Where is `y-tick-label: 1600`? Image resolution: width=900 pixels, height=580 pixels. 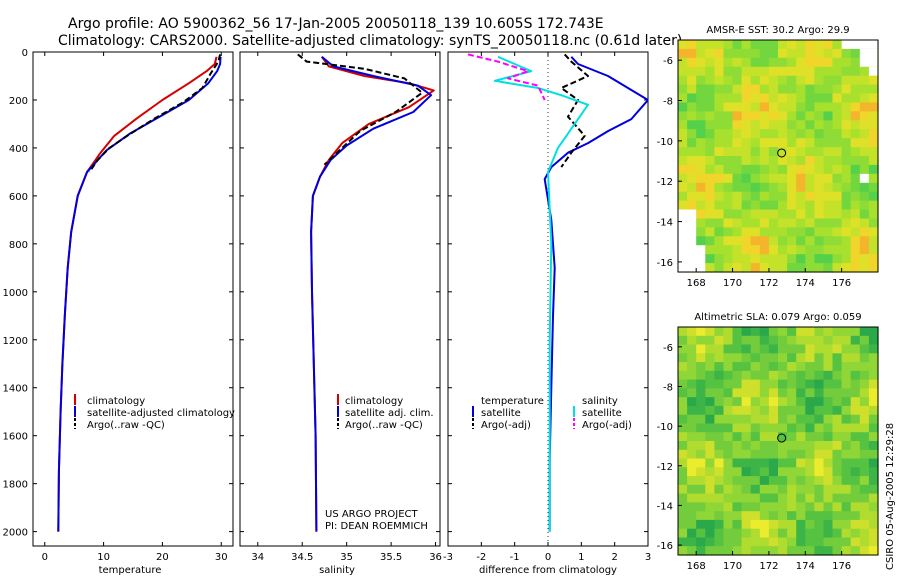 y-tick-label: 1600 is located at coordinates (15, 437).